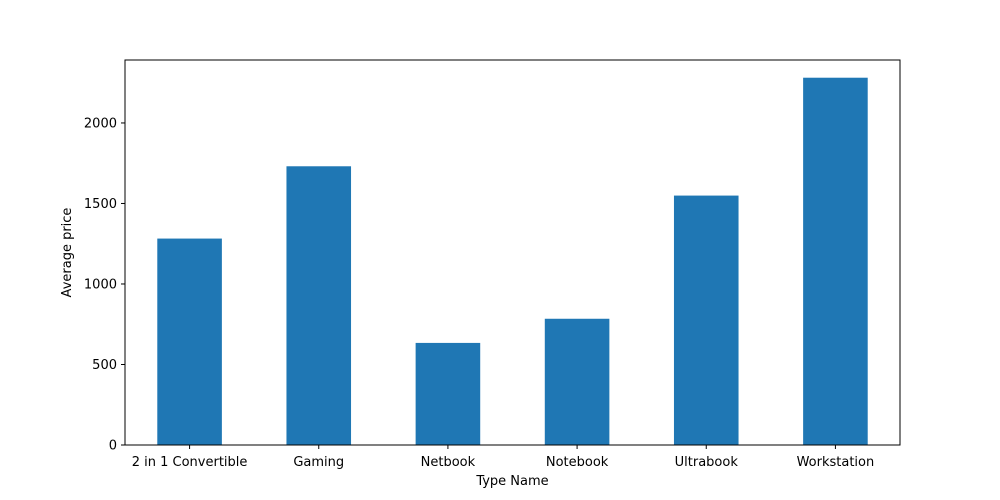 The width and height of the screenshot is (1000, 500). I want to click on x-axis-label: Type Name, so click(511, 481).